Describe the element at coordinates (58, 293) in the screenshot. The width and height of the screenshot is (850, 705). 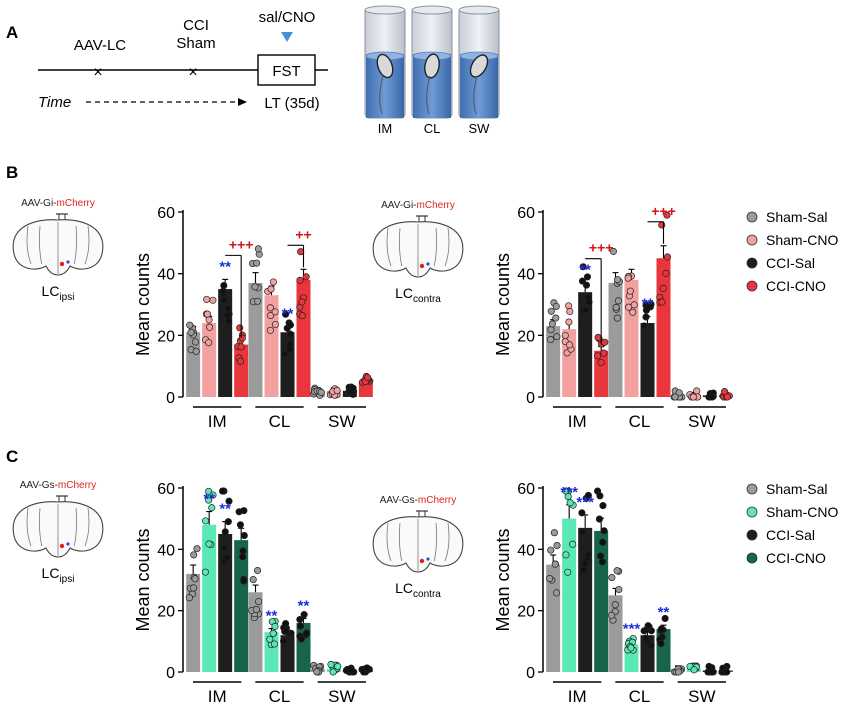
I see `lc-label: LCipsi` at that location.